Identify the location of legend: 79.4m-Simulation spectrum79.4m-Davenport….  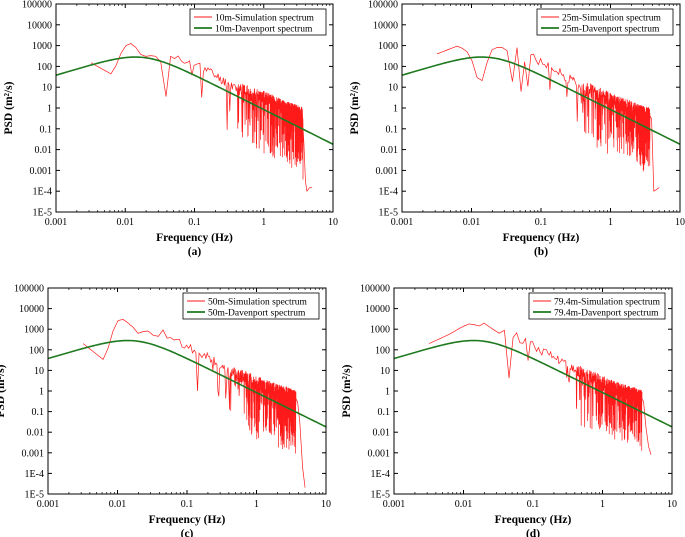
(597, 306).